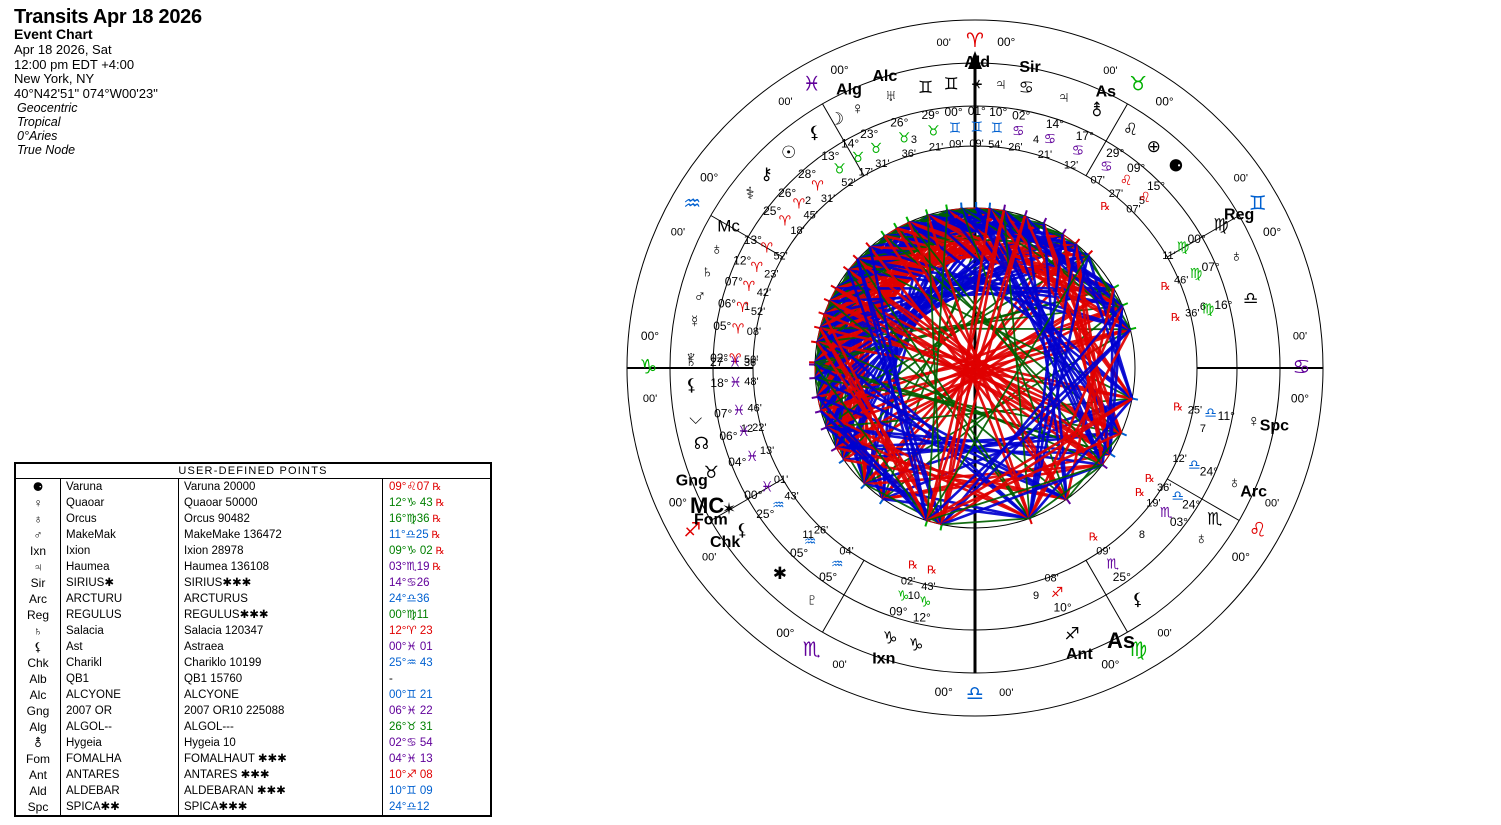 The height and width of the screenshot is (825, 1501). What do you see at coordinates (1029, 67) in the screenshot?
I see `fixed-star-label: Sir` at bounding box center [1029, 67].